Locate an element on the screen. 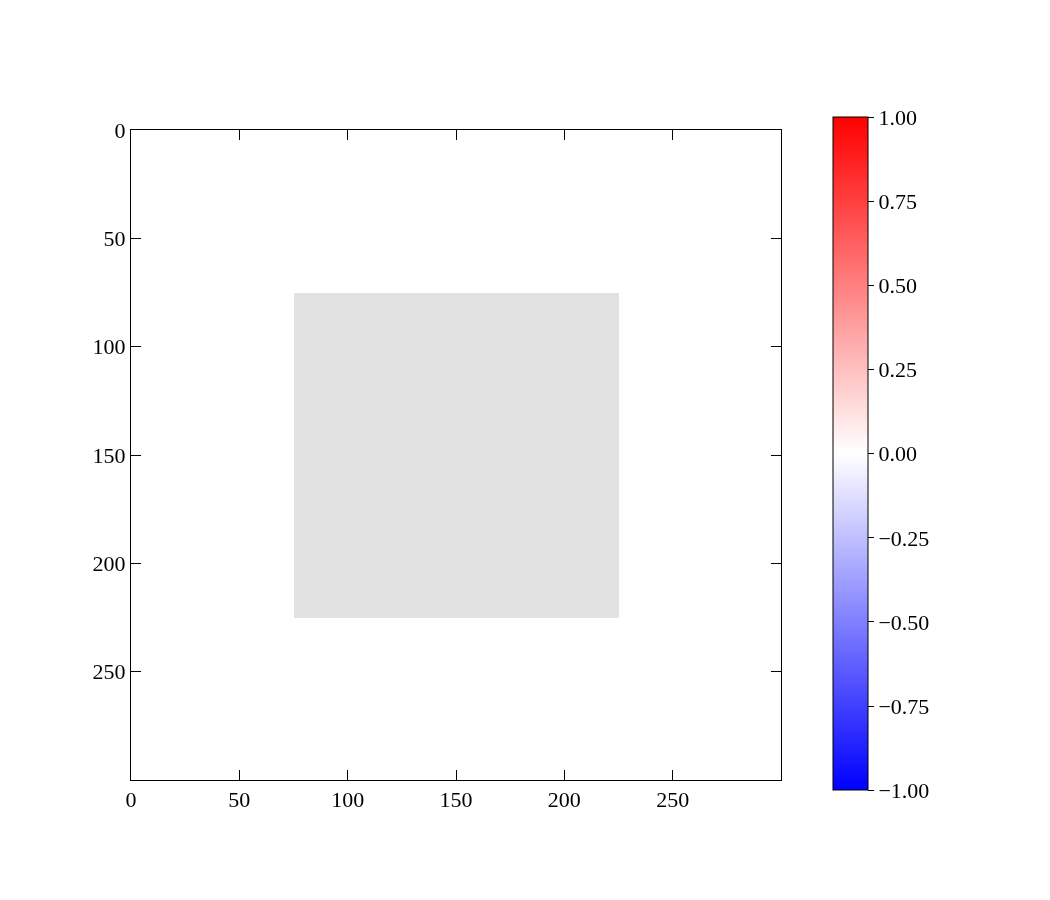 This screenshot has width=1050, height=900. x-tick-label: 150 is located at coordinates (456, 800).